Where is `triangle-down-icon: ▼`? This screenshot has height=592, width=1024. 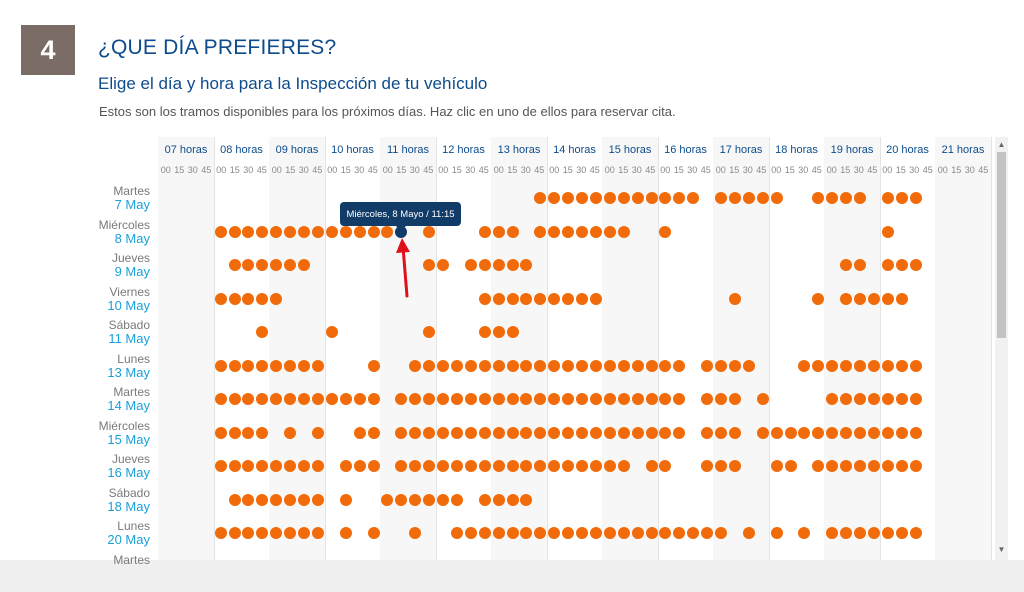
triangle-down-icon: ▼ is located at coordinates (1001, 549).